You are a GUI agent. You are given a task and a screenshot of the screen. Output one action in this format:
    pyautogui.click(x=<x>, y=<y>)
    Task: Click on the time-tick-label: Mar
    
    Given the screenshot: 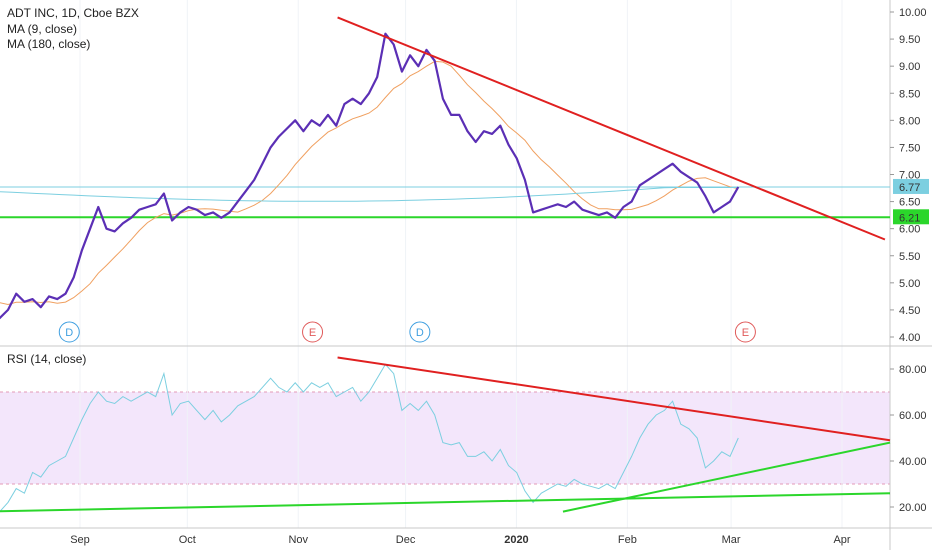 What is the action you would take?
    pyautogui.click(x=731, y=540)
    